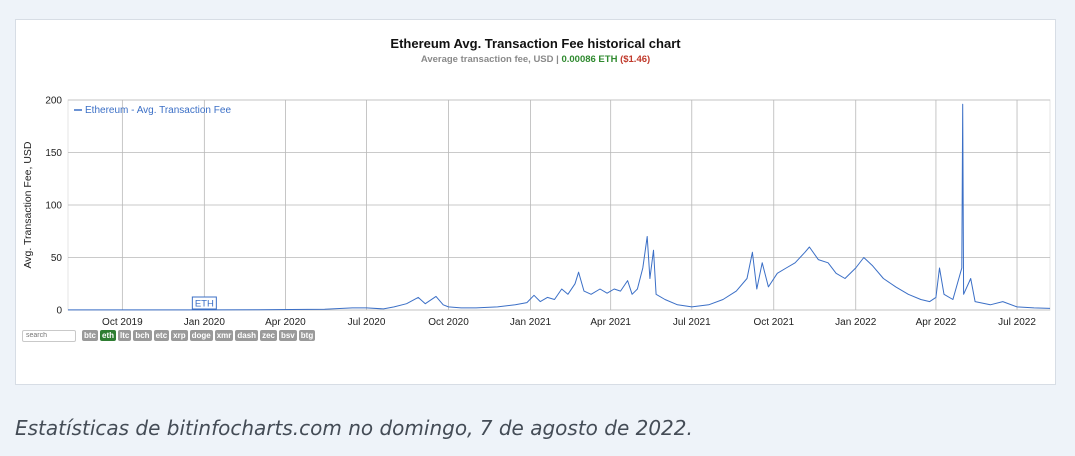 Image resolution: width=1075 pixels, height=456 pixels. Describe the element at coordinates (28, 204) in the screenshot. I see `y-axis-label: Avg. Transaction Fee, USD` at that location.